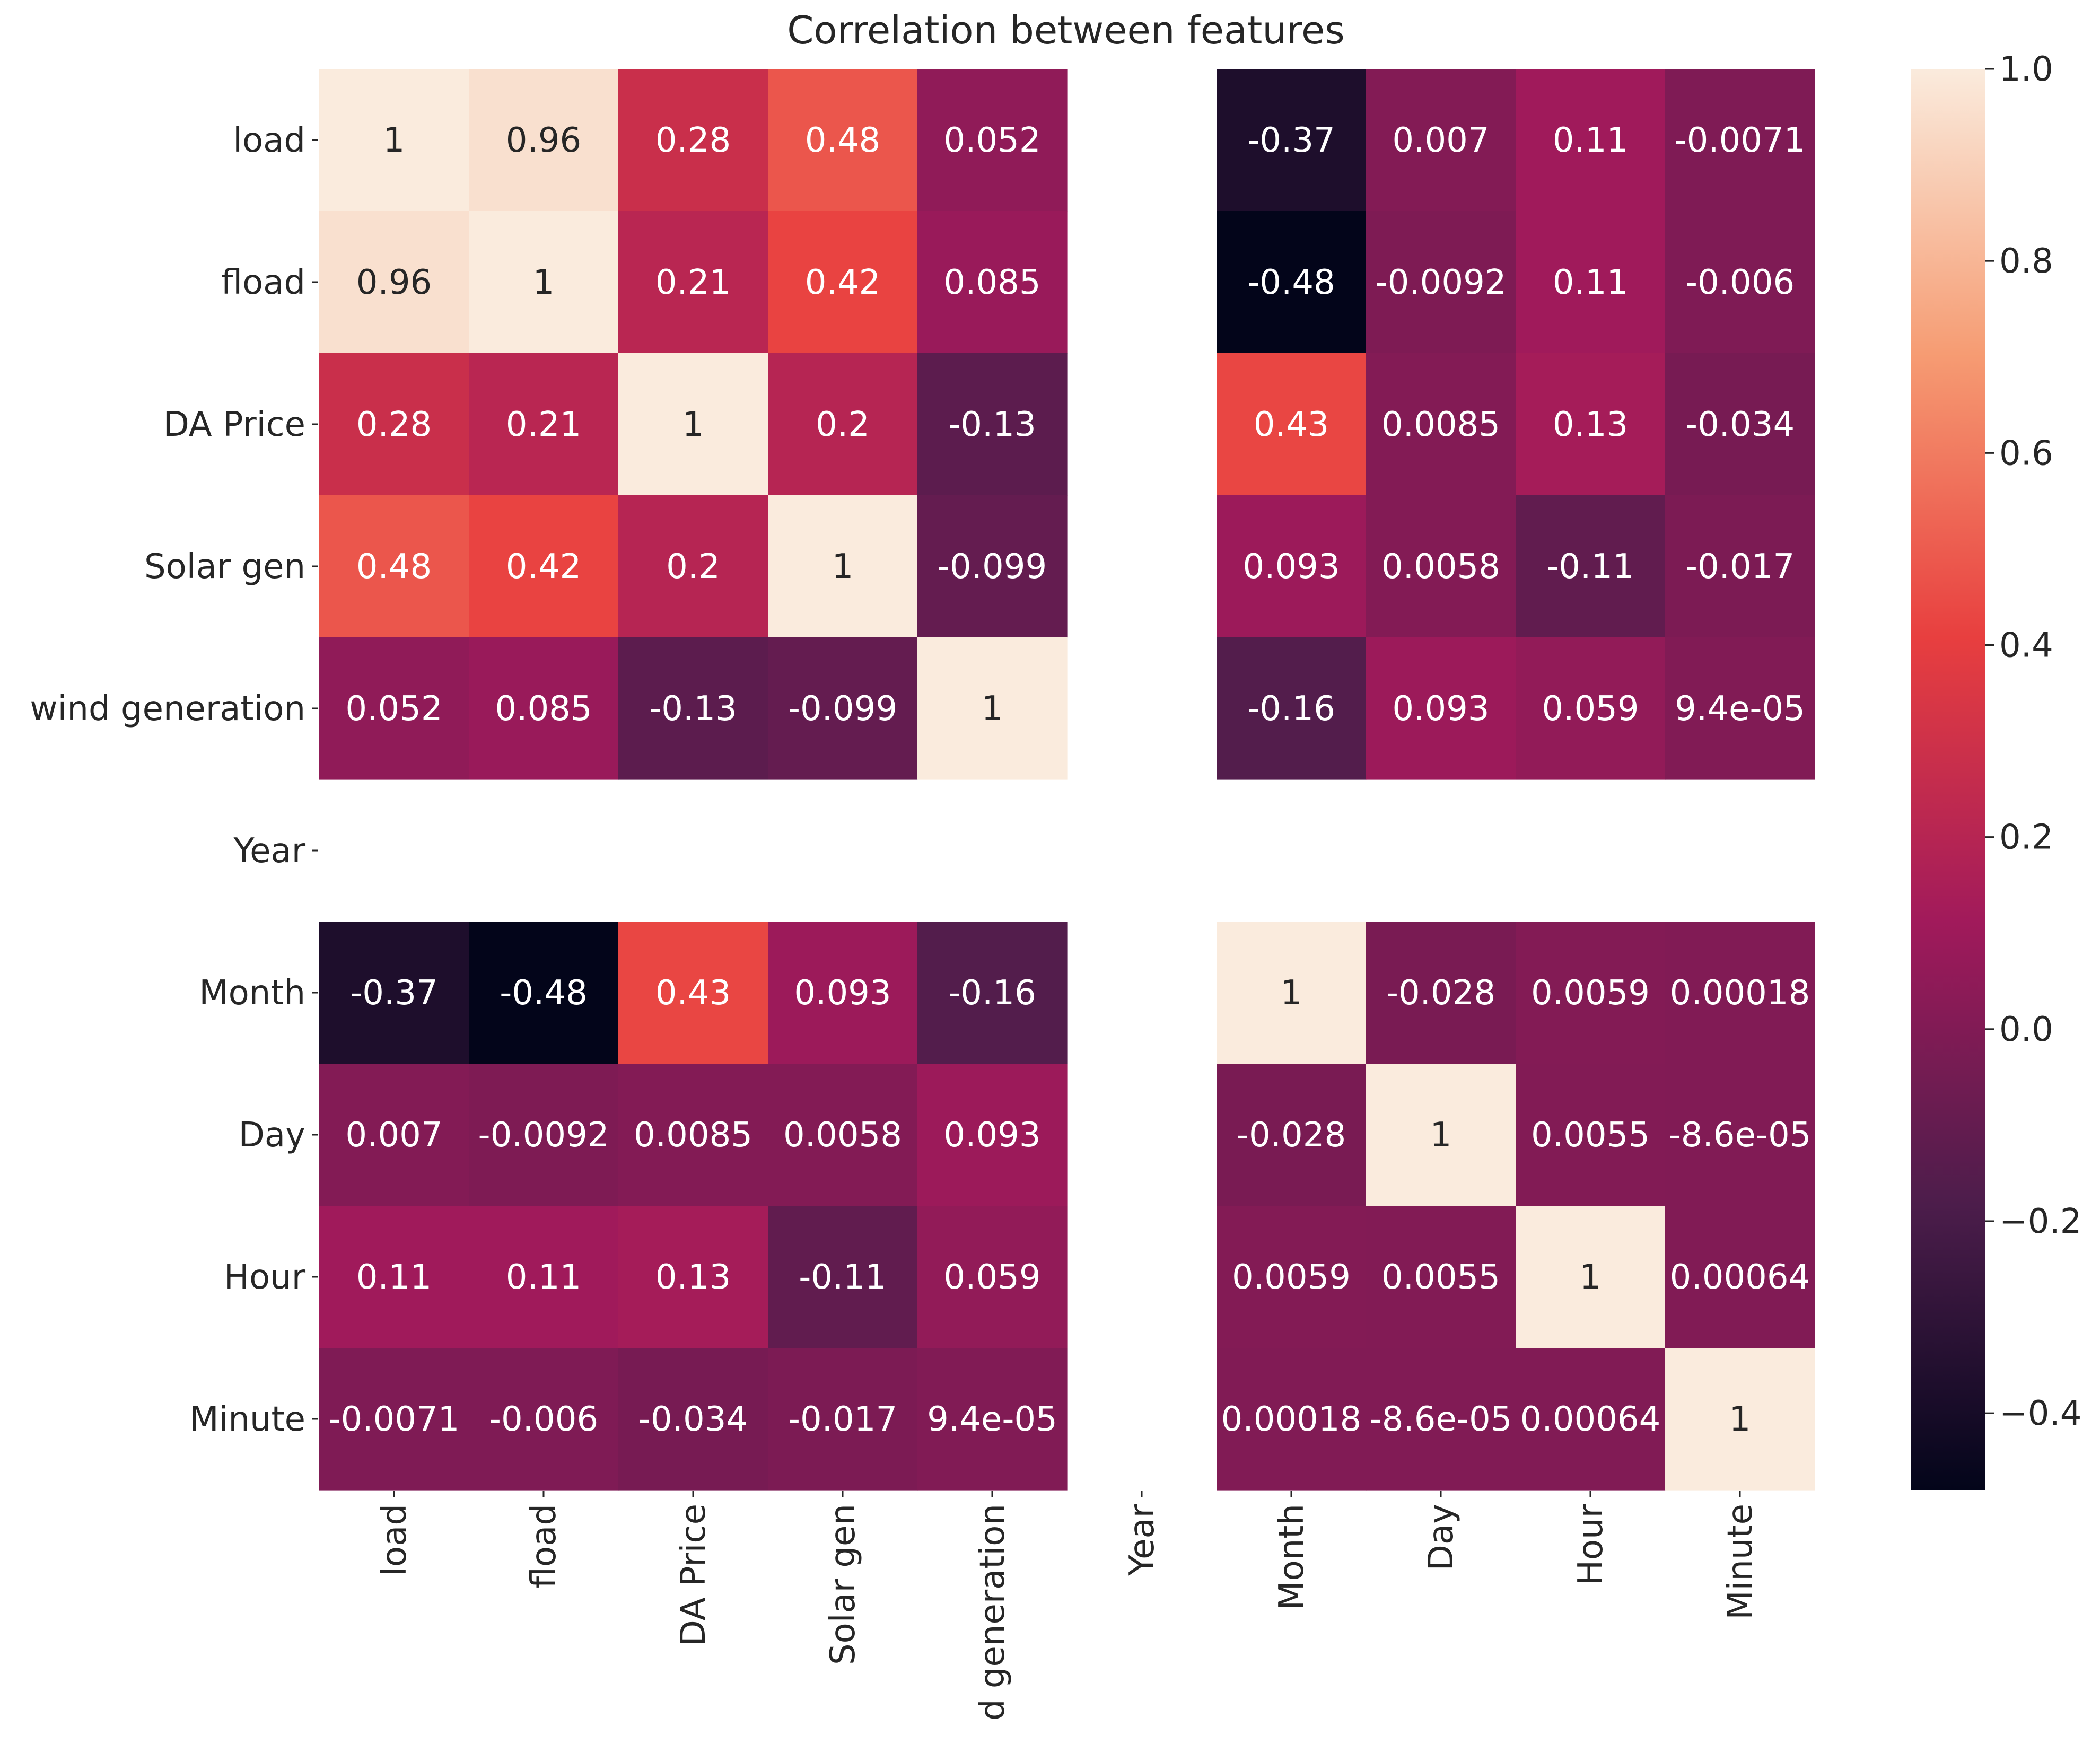 The height and width of the screenshot is (1753, 2100). I want to click on heatmap-cell-r6-c0, so click(394, 993).